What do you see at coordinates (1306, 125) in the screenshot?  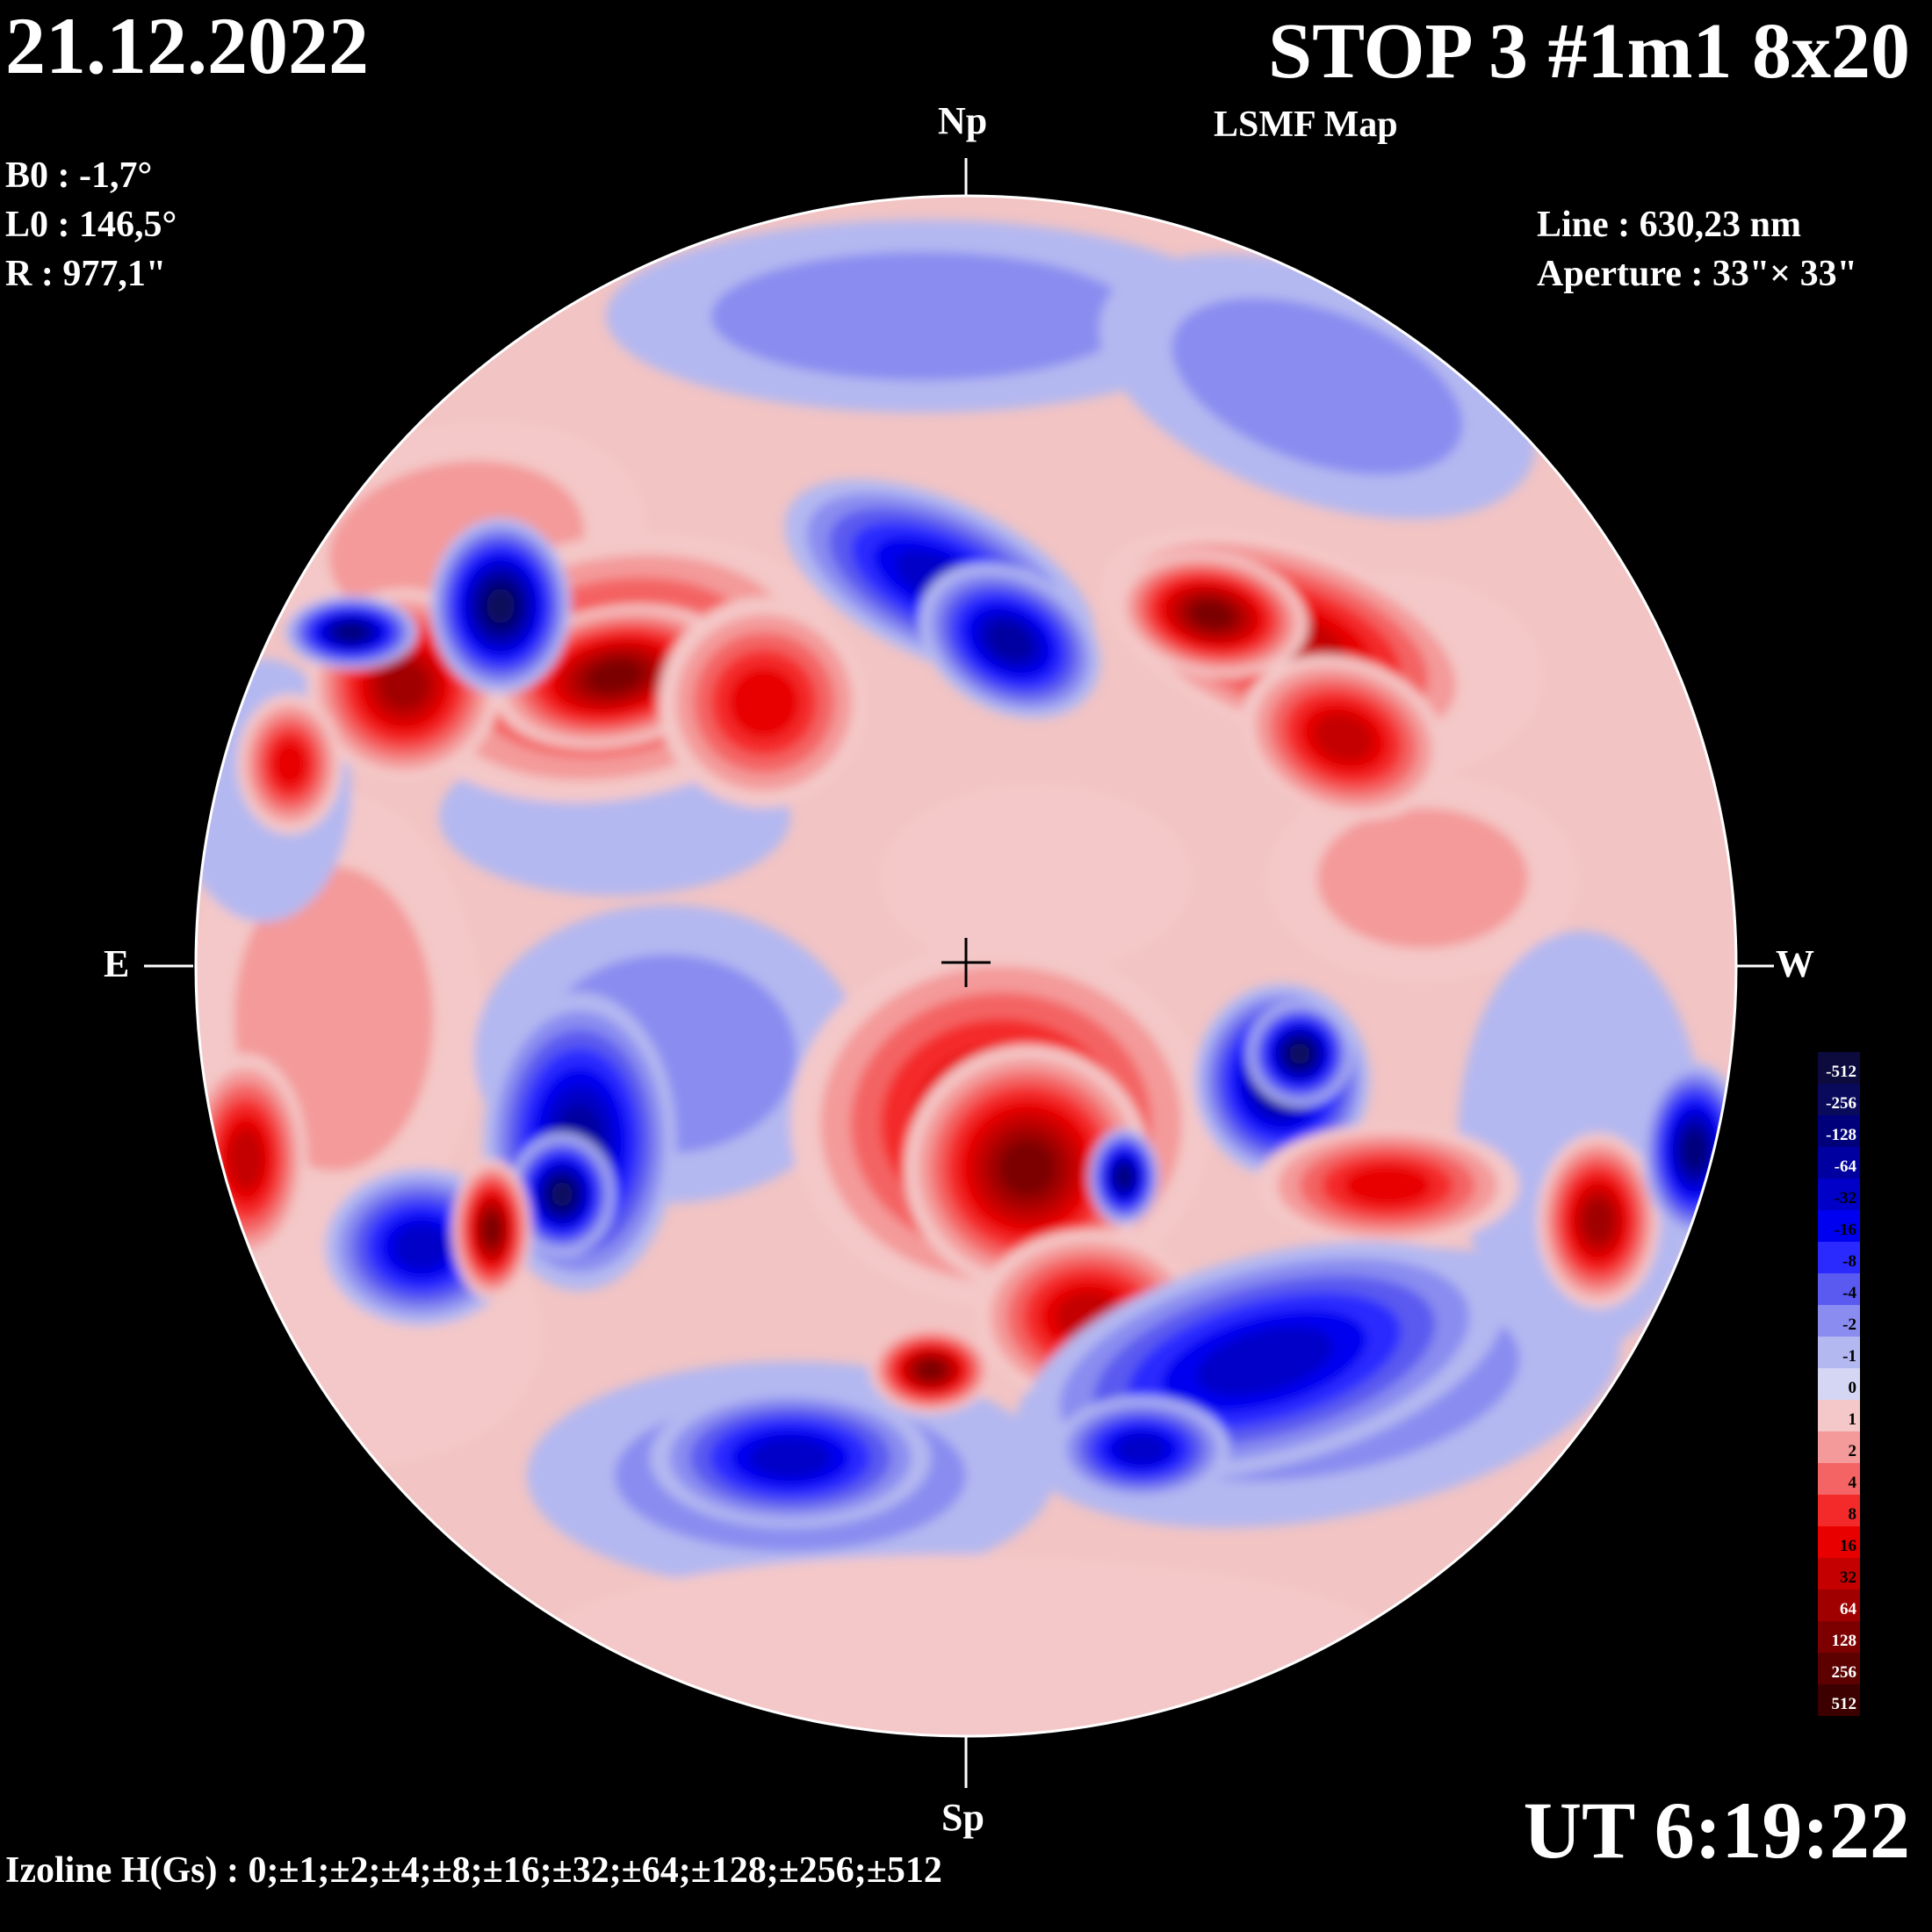 I see `map-subtitle: LSMF Map` at bounding box center [1306, 125].